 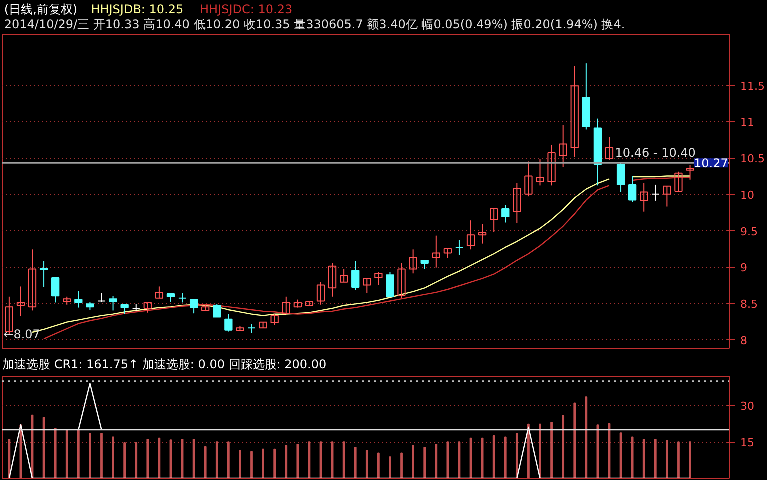 What do you see at coordinates (711, 163) in the screenshot?
I see `annotation: 10.27` at bounding box center [711, 163].